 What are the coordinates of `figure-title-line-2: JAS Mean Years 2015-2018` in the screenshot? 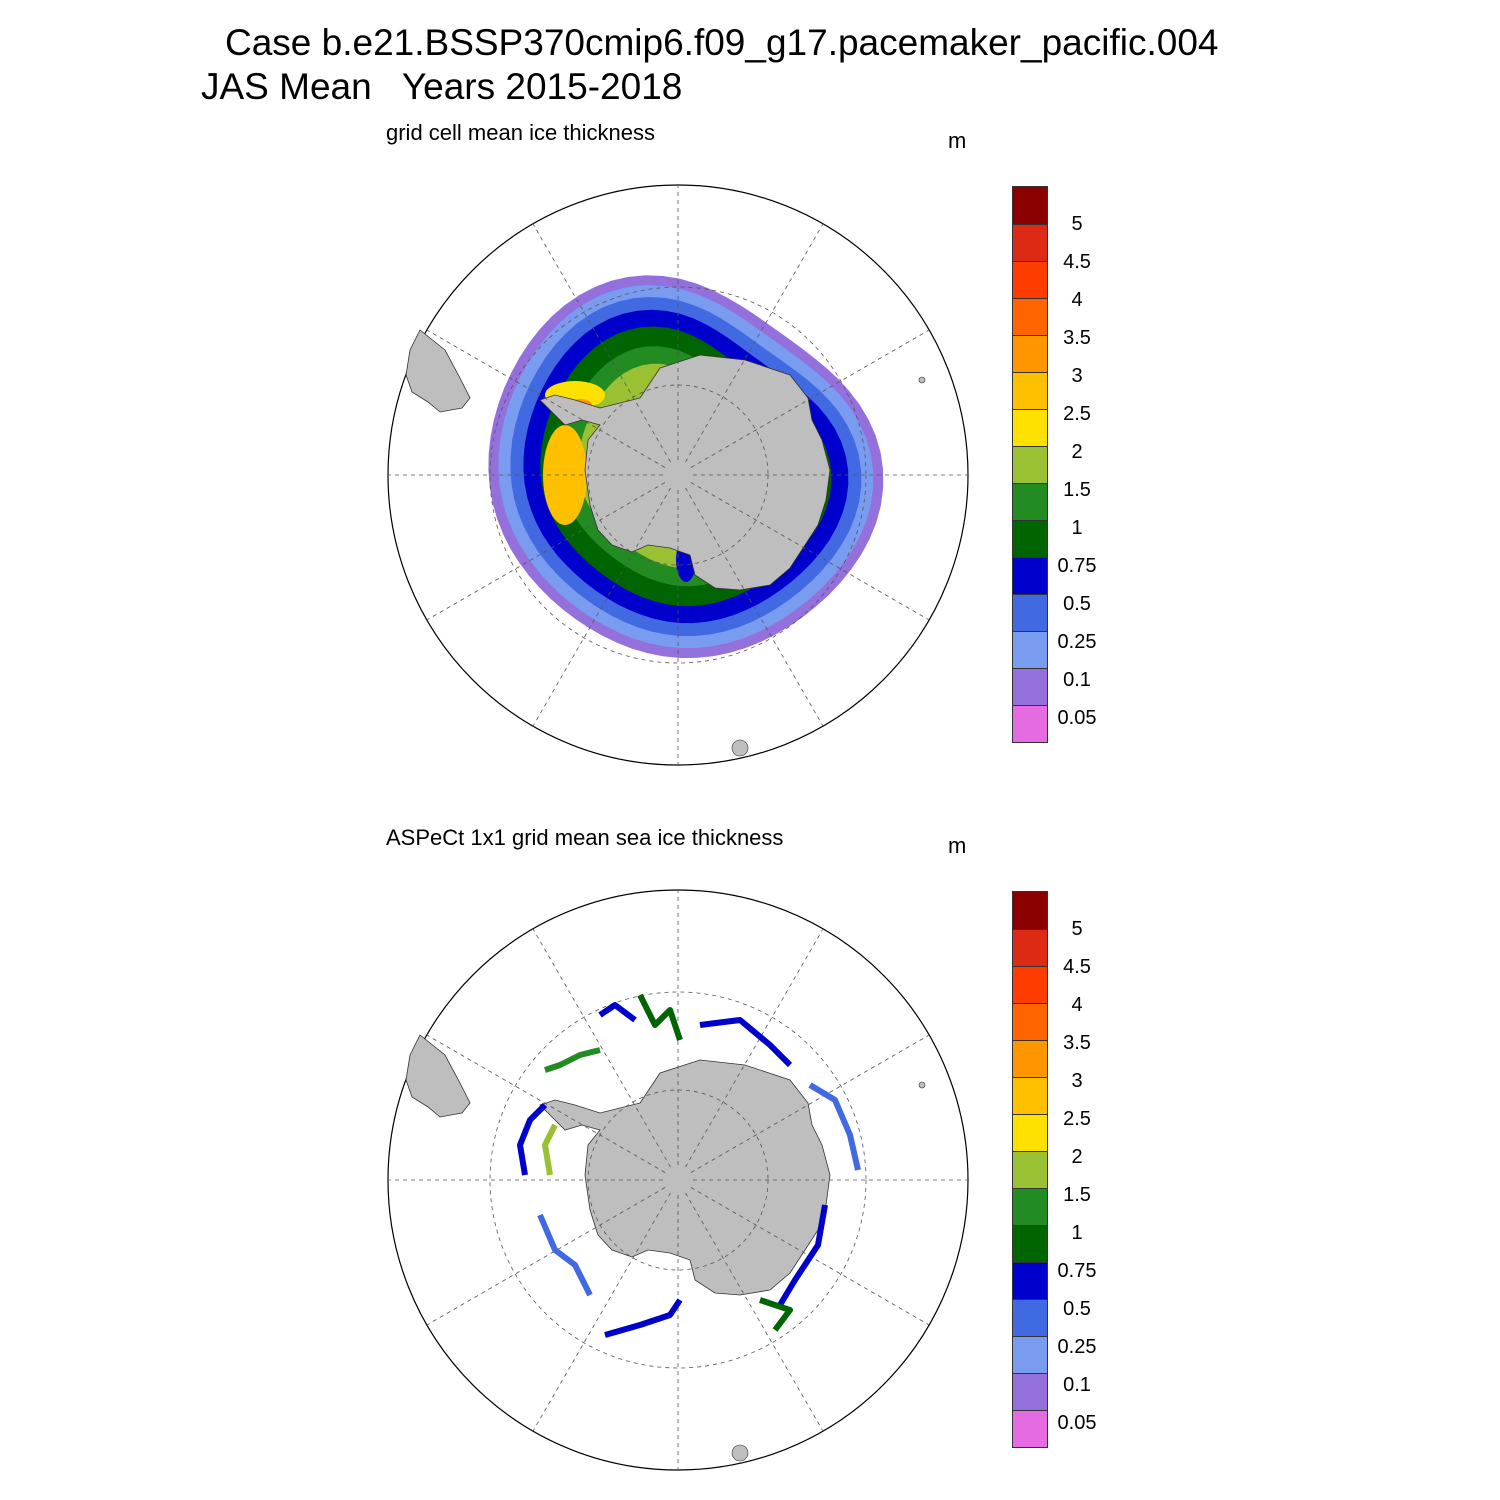 It's located at (442, 86).